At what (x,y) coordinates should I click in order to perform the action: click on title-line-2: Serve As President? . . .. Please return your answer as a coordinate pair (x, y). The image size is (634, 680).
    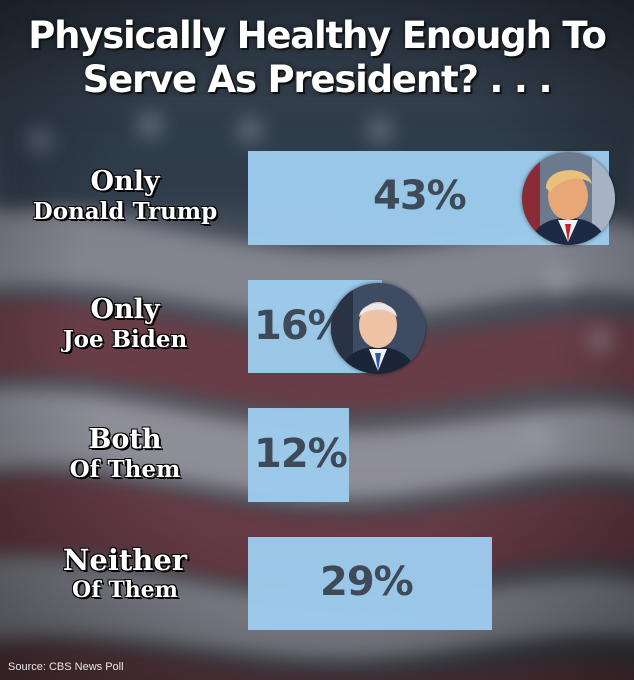
    Looking at the image, I should click on (317, 79).